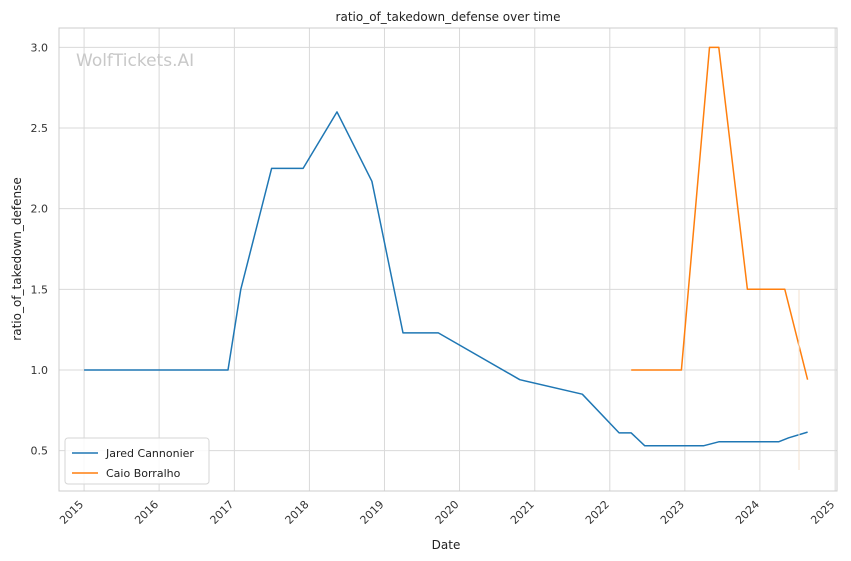 This screenshot has width=851, height=561. Describe the element at coordinates (40, 47) in the screenshot. I see `y-tick-label: 3.0` at that location.